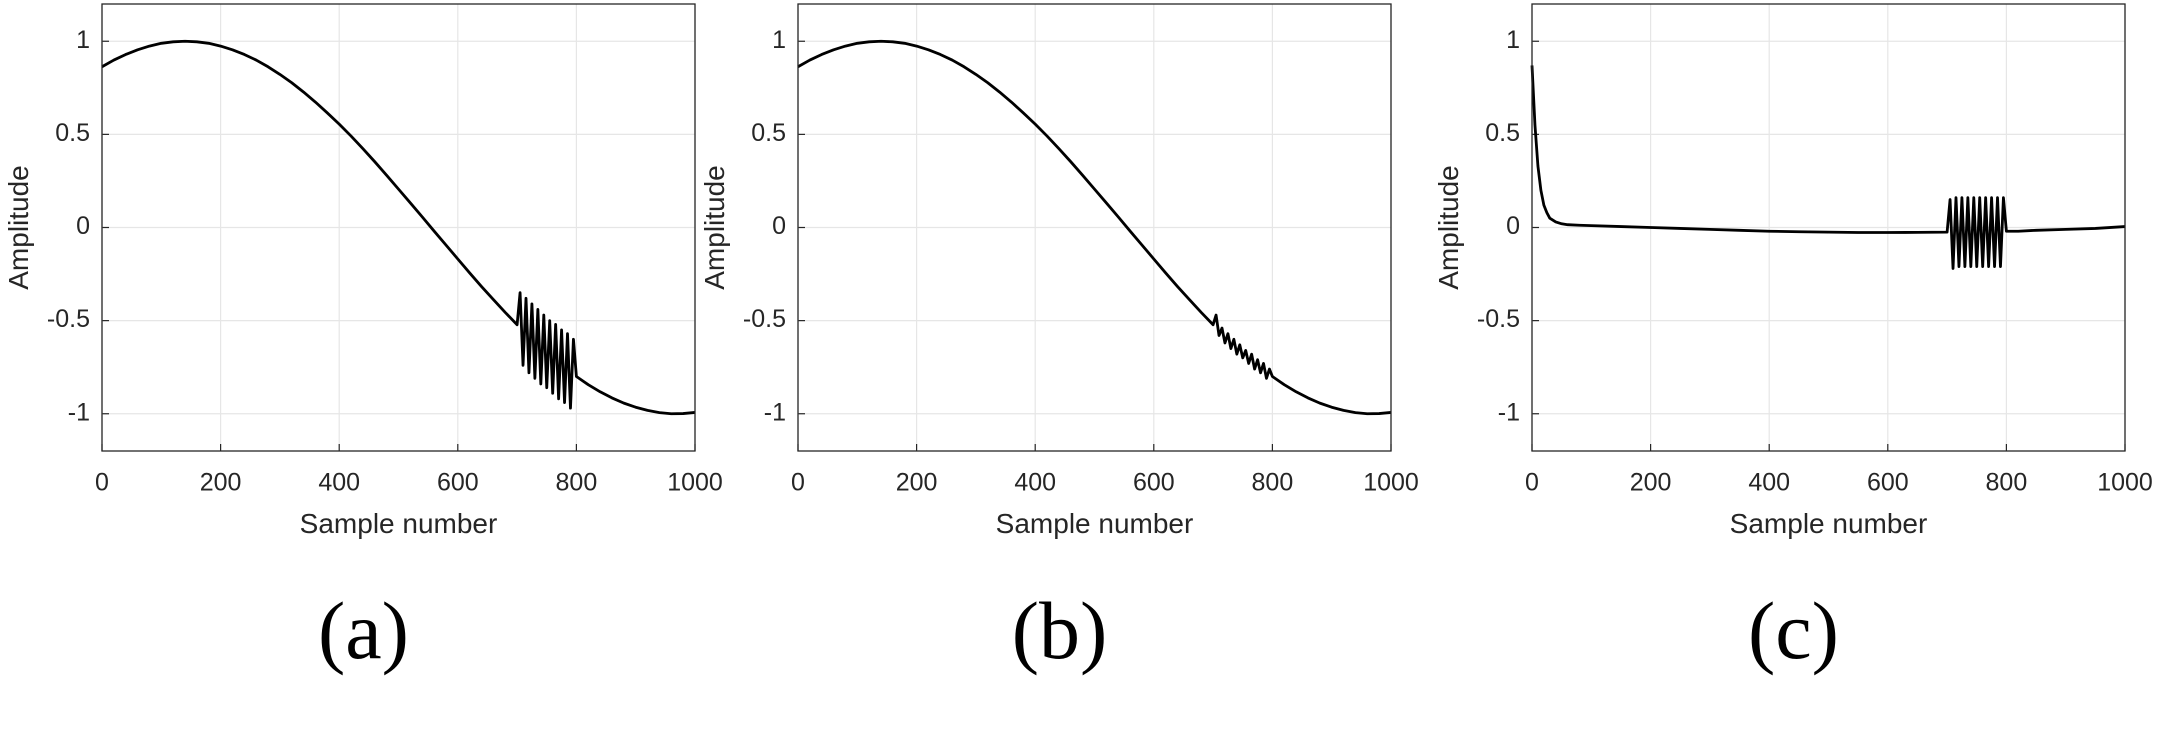 Image resolution: width=2161 pixels, height=730 pixels. What do you see at coordinates (1060, 630) in the screenshot?
I see `panel-caption: (b)` at bounding box center [1060, 630].